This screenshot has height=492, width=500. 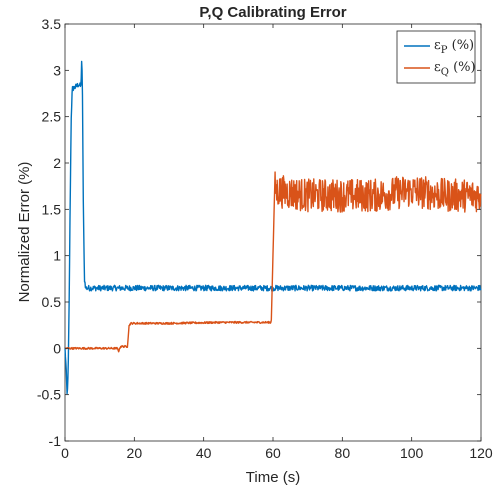 I want to click on x-tick-label: 0, so click(x=65, y=453).